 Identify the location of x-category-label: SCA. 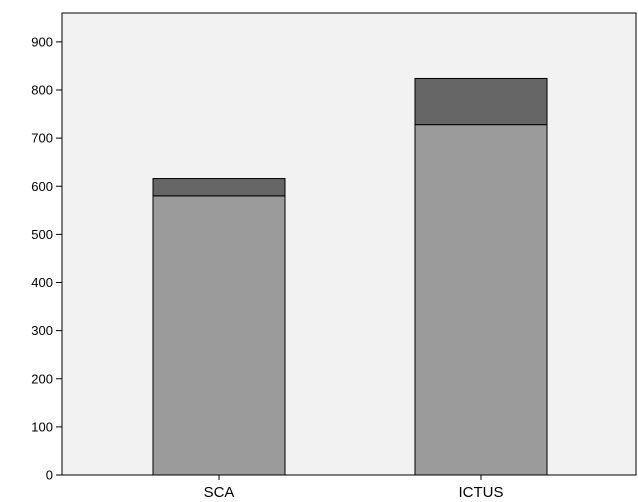
(219, 492).